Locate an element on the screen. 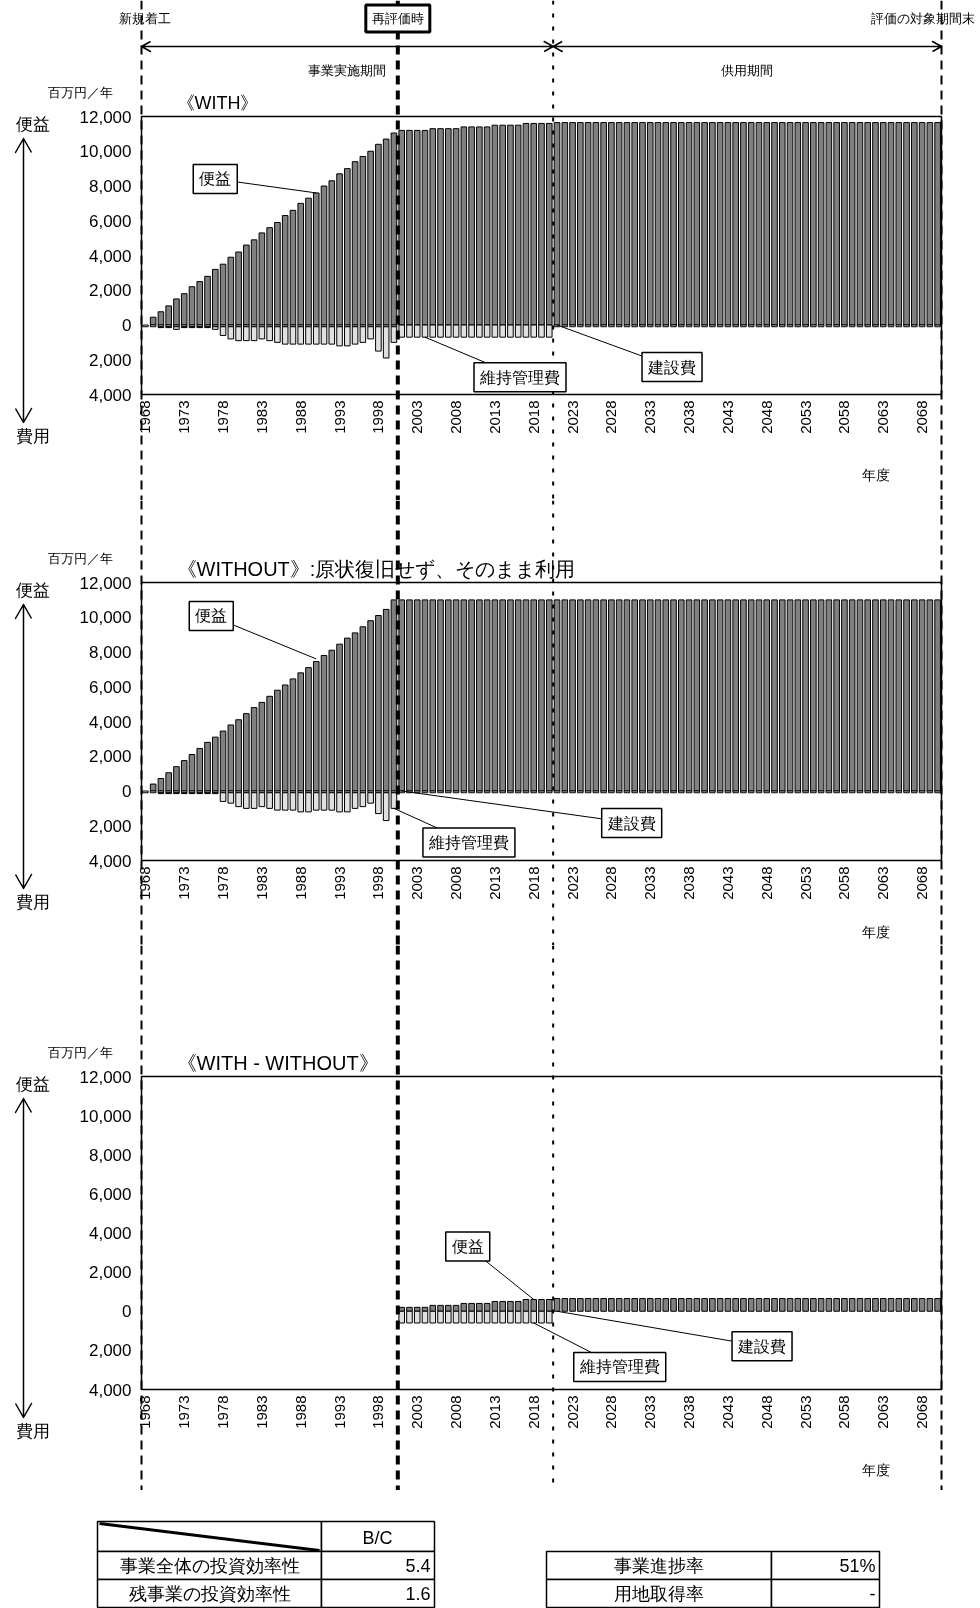  text: 事業進捗率 is located at coordinates (658, 1565).